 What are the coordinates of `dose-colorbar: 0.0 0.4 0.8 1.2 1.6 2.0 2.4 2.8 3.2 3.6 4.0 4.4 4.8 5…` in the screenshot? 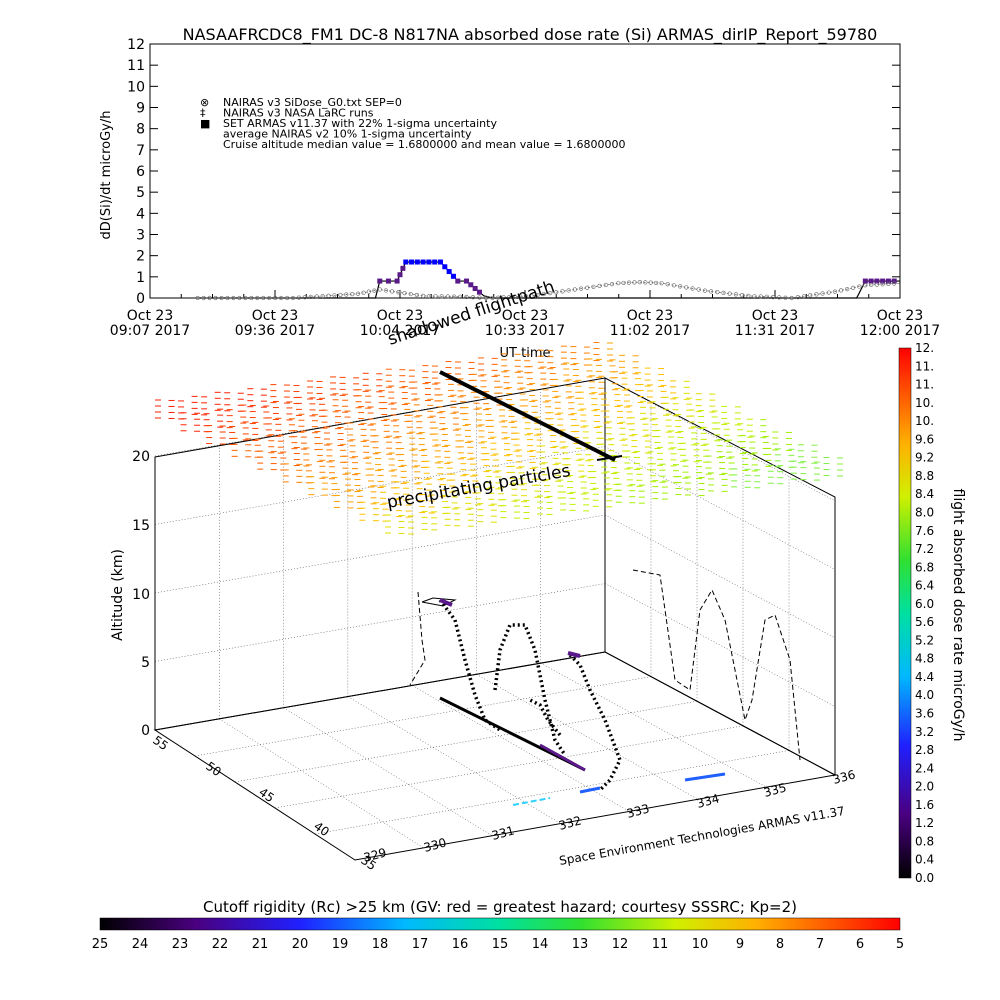 It's located at (932, 613).